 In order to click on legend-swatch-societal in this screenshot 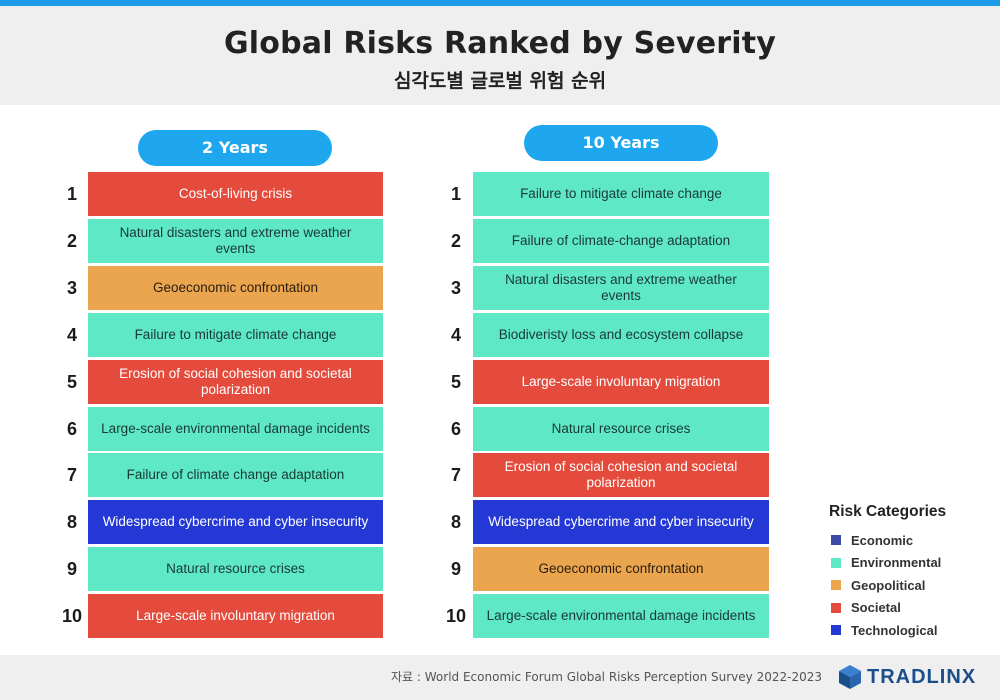, I will do `click(836, 607)`.